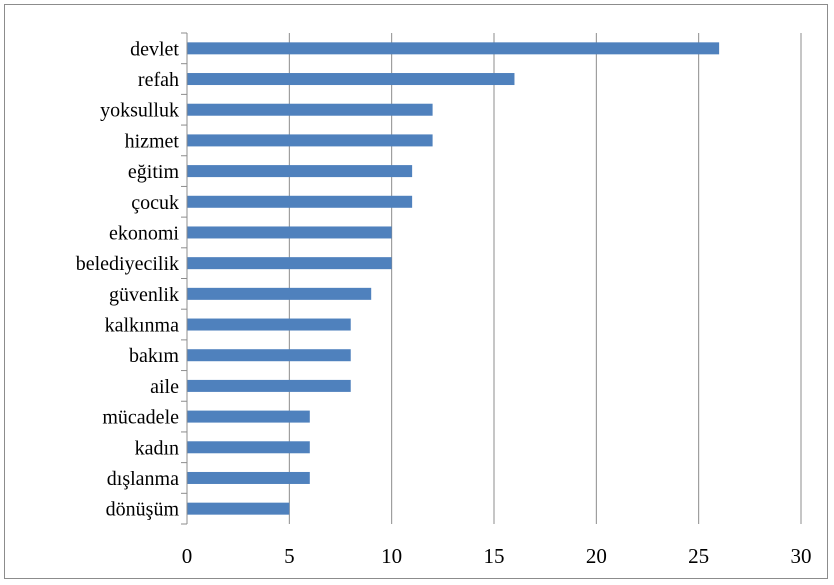 The image size is (834, 585). I want to click on category-label: kalkınma, so click(142, 326).